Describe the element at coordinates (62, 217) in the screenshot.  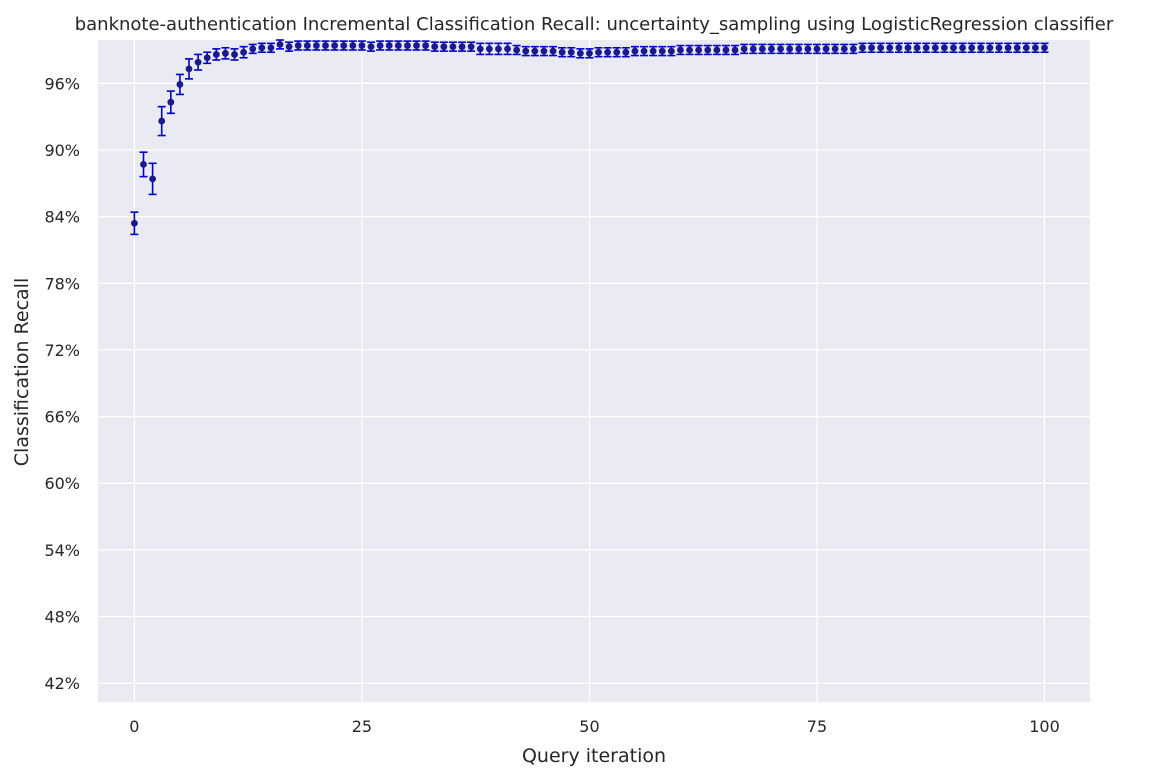
I see `y-tick-label: 84%` at that location.